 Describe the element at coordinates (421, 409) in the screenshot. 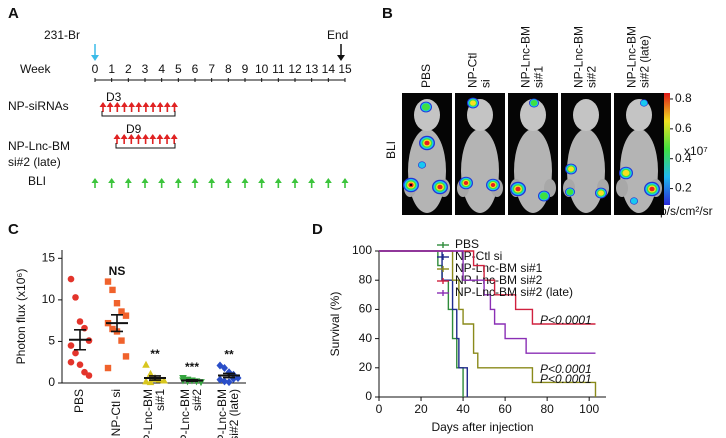

I see `x-tick-label: 20` at that location.